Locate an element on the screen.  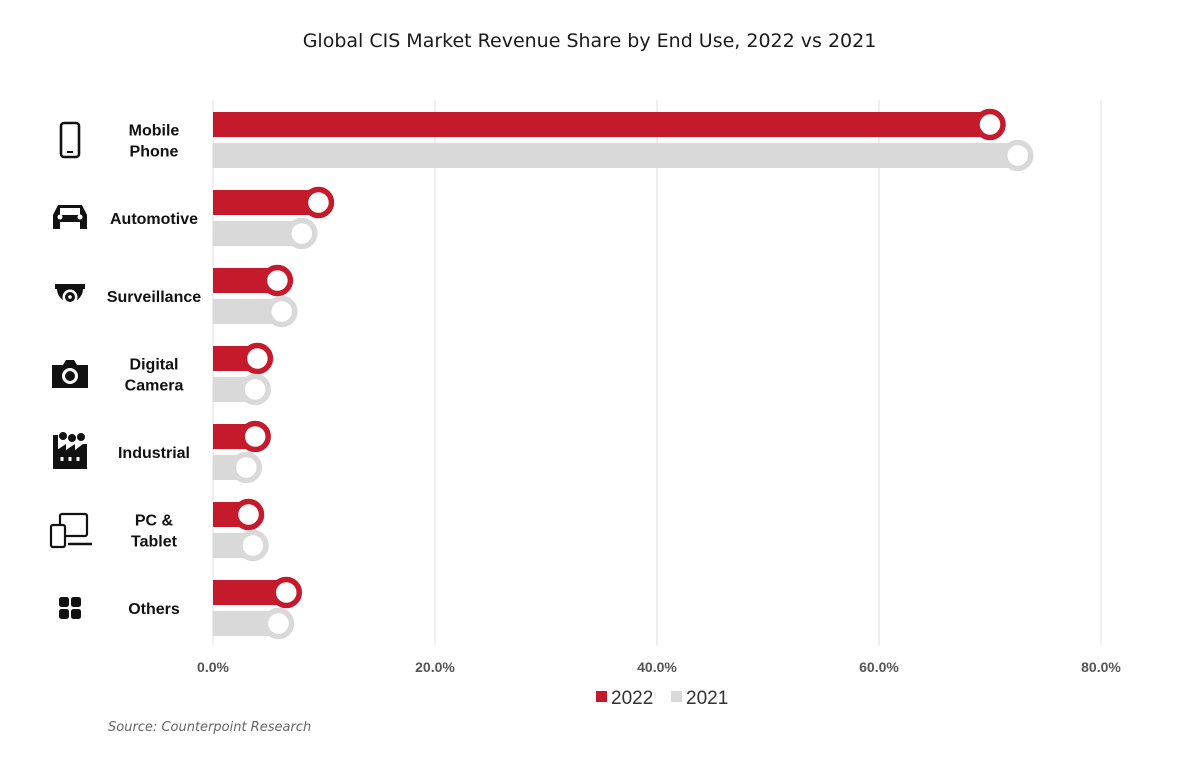
x-tick-label-0: 0.0% is located at coordinates (213, 667).